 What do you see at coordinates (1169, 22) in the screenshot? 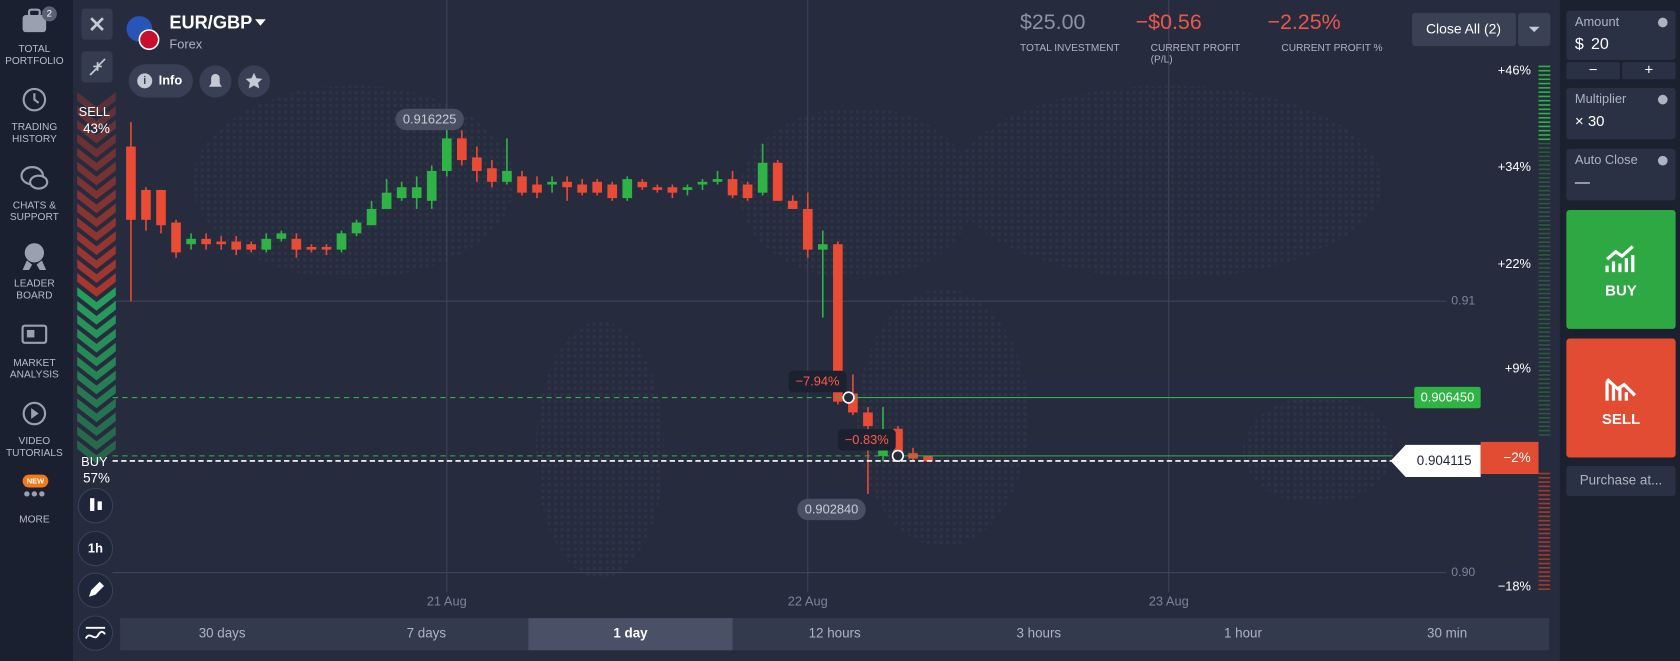
I see `stat-value: −$0.56` at bounding box center [1169, 22].